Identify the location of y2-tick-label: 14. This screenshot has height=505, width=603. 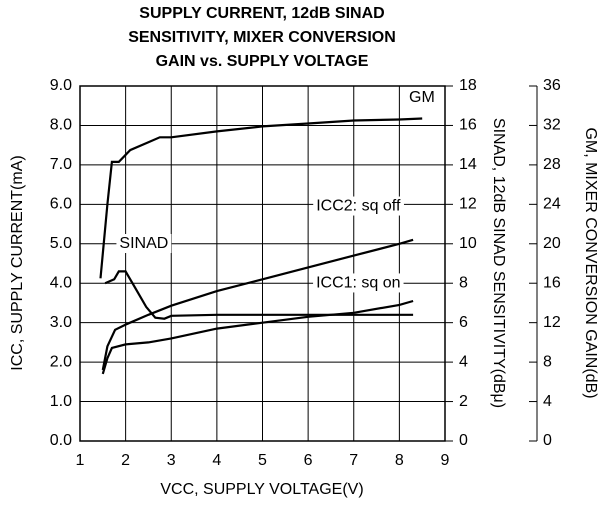
(468, 164).